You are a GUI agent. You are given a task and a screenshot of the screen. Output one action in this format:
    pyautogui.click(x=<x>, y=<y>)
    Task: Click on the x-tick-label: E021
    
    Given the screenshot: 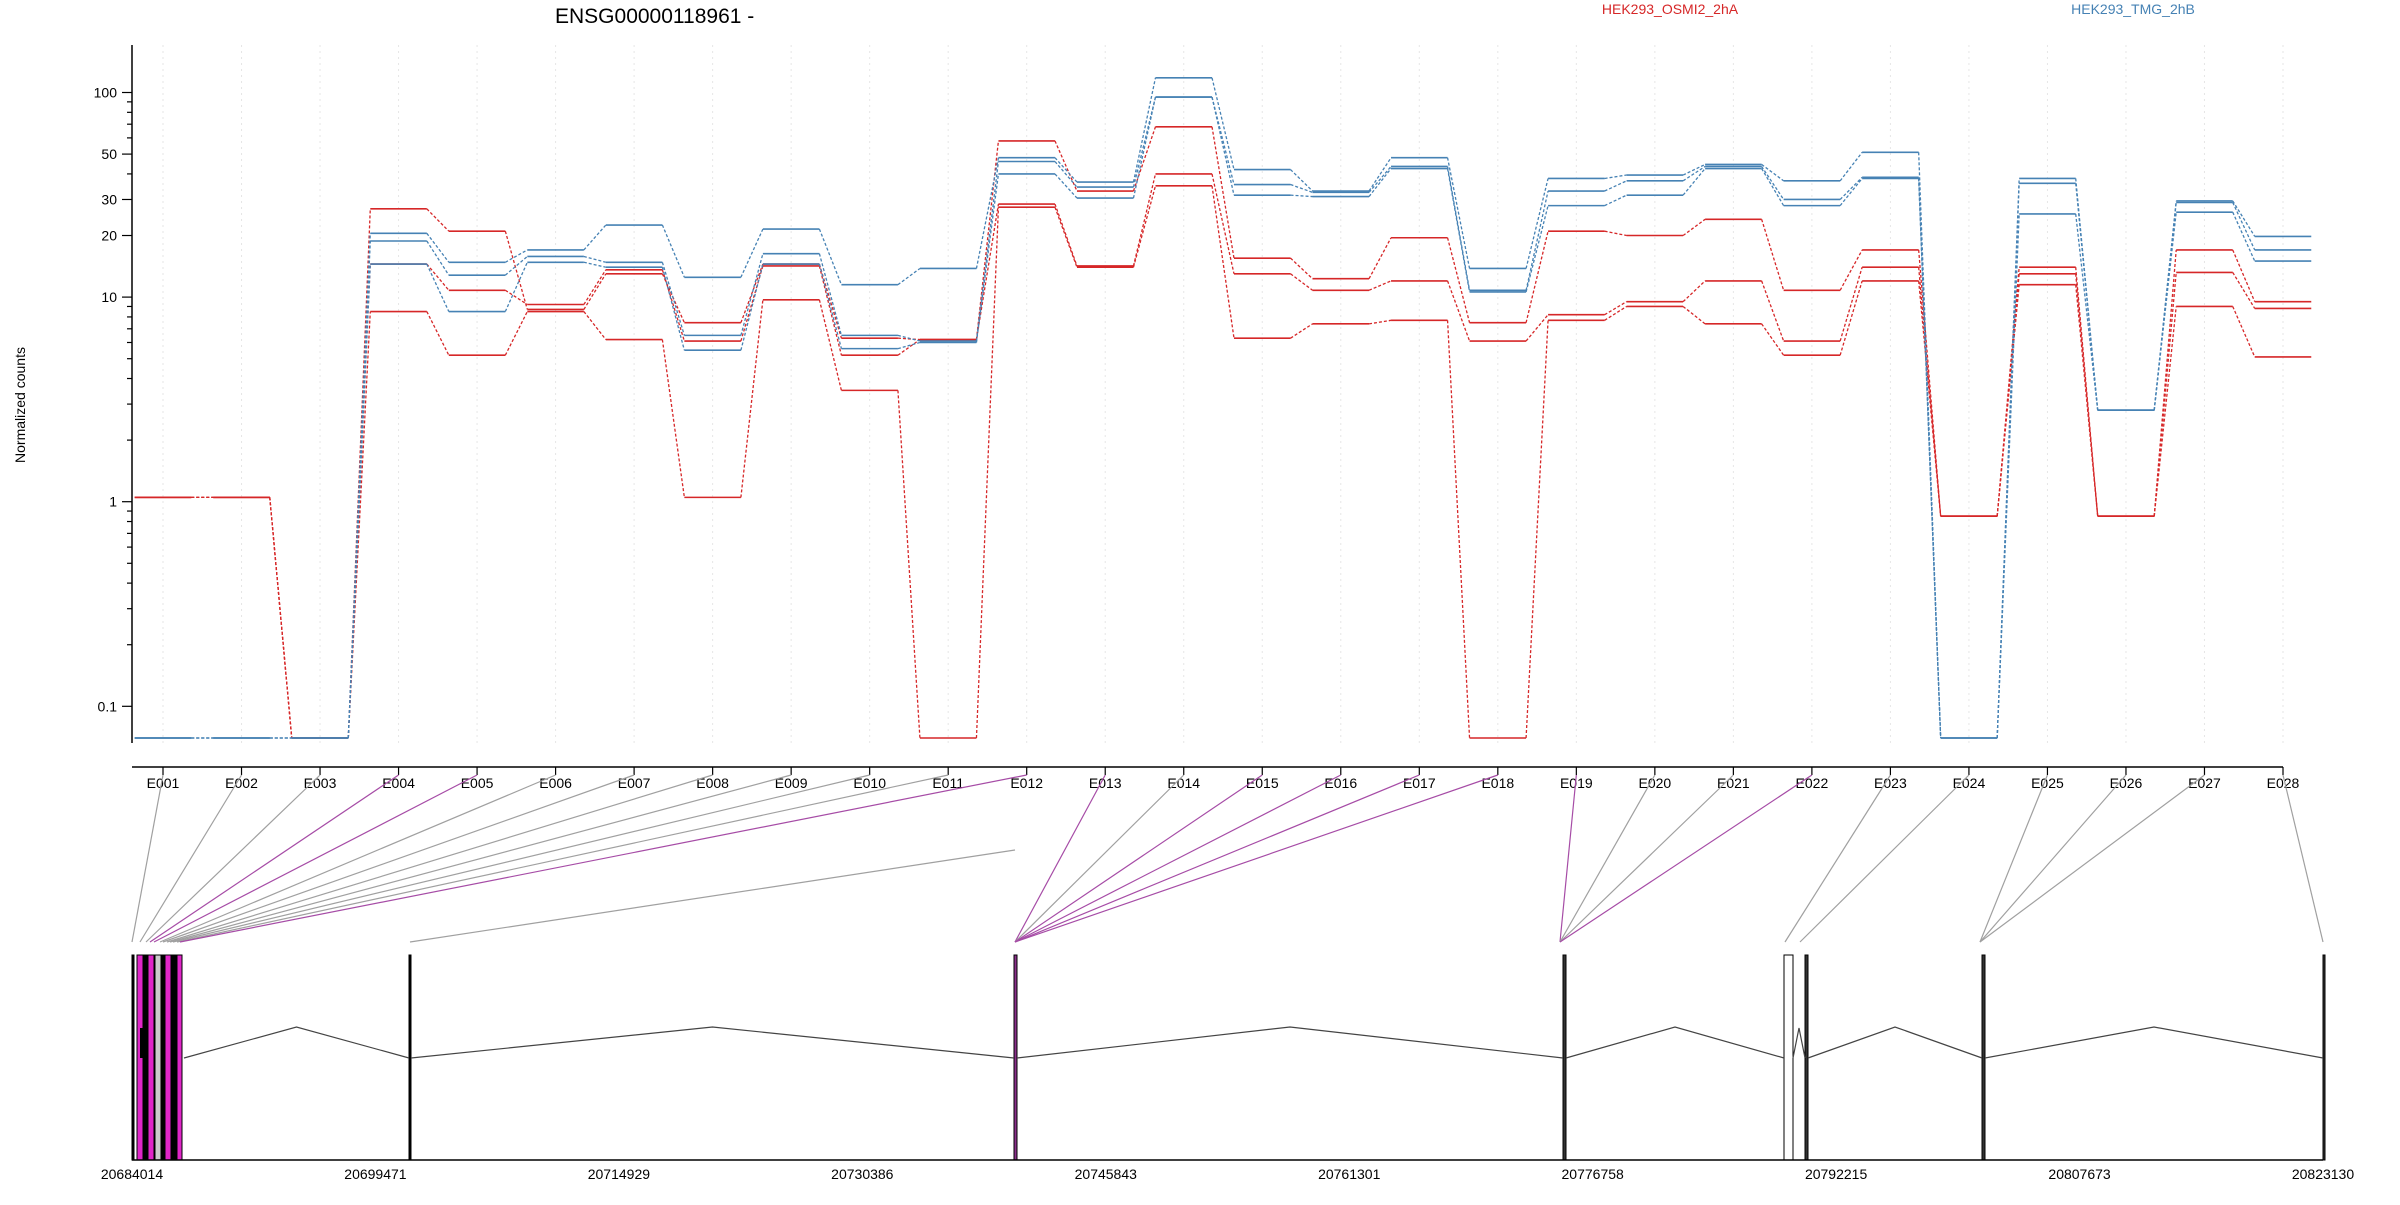 What is the action you would take?
    pyautogui.click(x=1733, y=783)
    